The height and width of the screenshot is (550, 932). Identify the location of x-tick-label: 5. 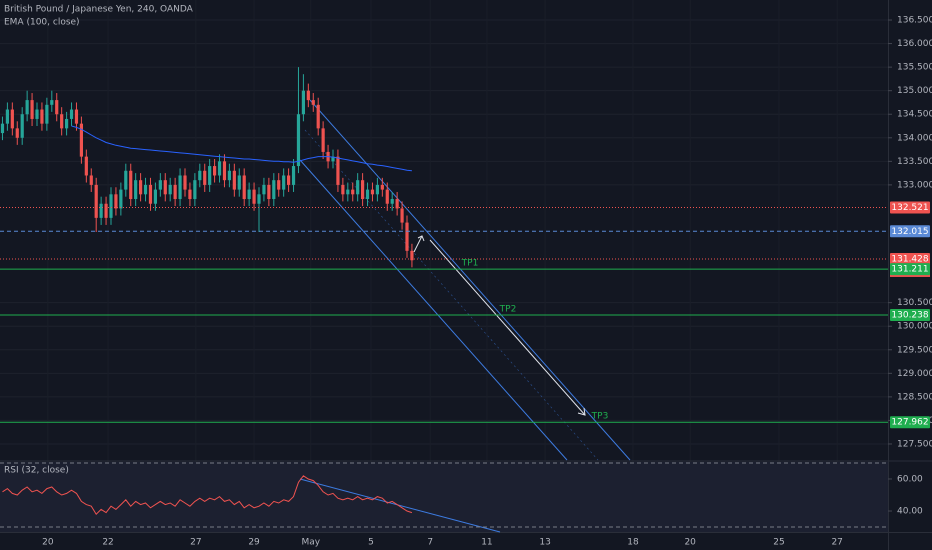
(371, 543).